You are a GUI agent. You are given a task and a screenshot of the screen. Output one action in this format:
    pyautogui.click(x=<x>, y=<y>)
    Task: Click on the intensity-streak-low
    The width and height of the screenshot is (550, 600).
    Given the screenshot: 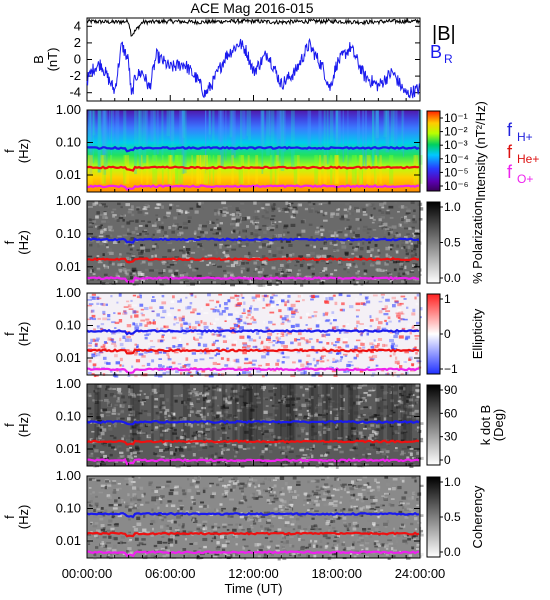 What is the action you would take?
    pyautogui.click(x=346, y=169)
    